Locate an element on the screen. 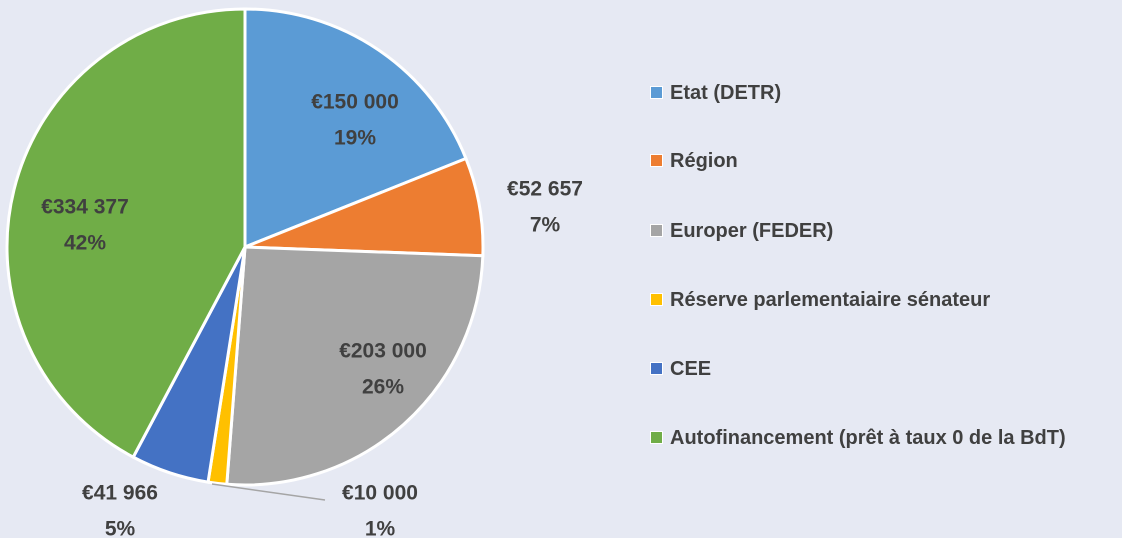  legend-item: Europer (FEDER) is located at coordinates (886, 231).